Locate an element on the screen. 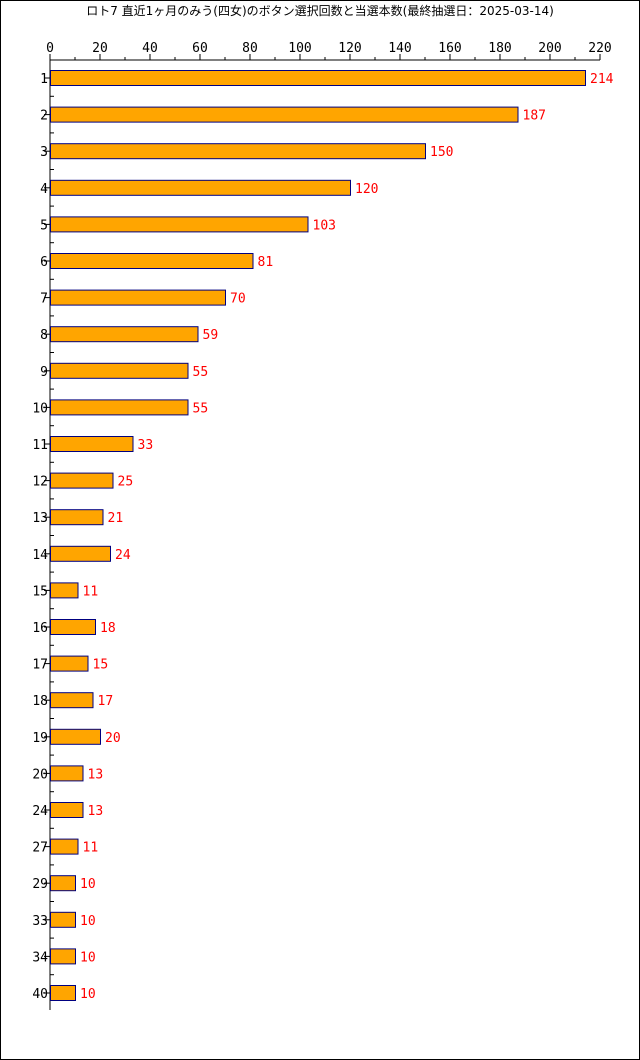 This screenshot has width=640, height=1060. data-label: 21 is located at coordinates (116, 518).